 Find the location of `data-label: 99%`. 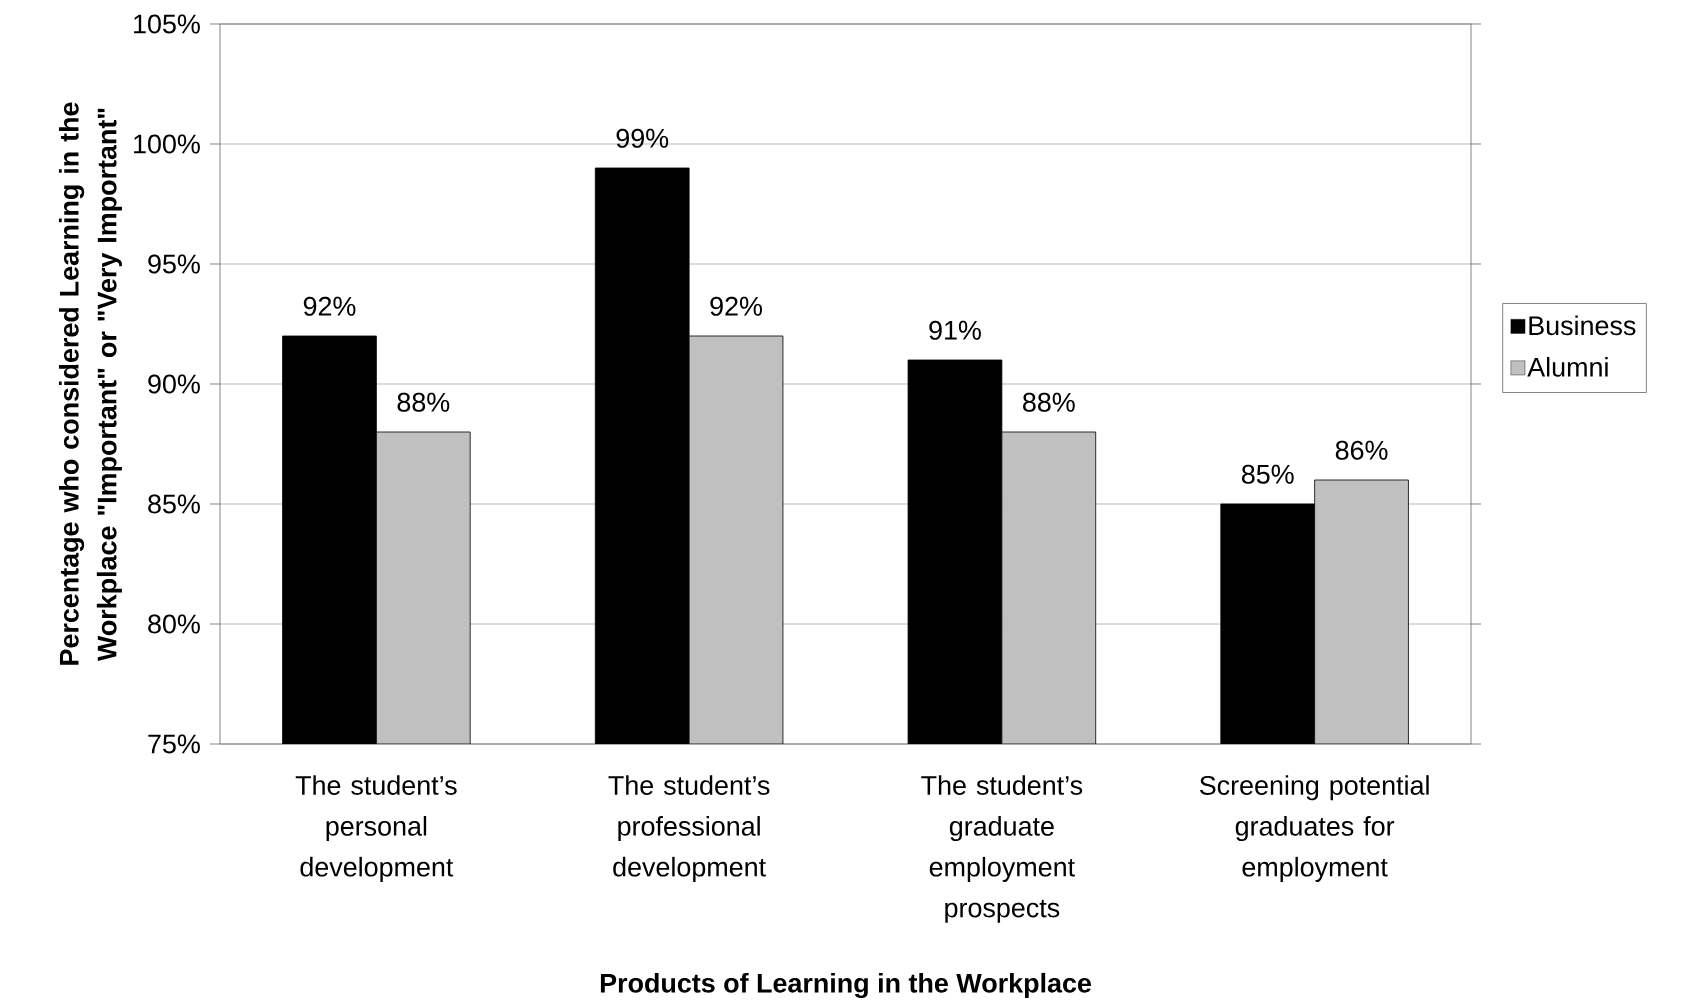

data-label: 99% is located at coordinates (642, 138).